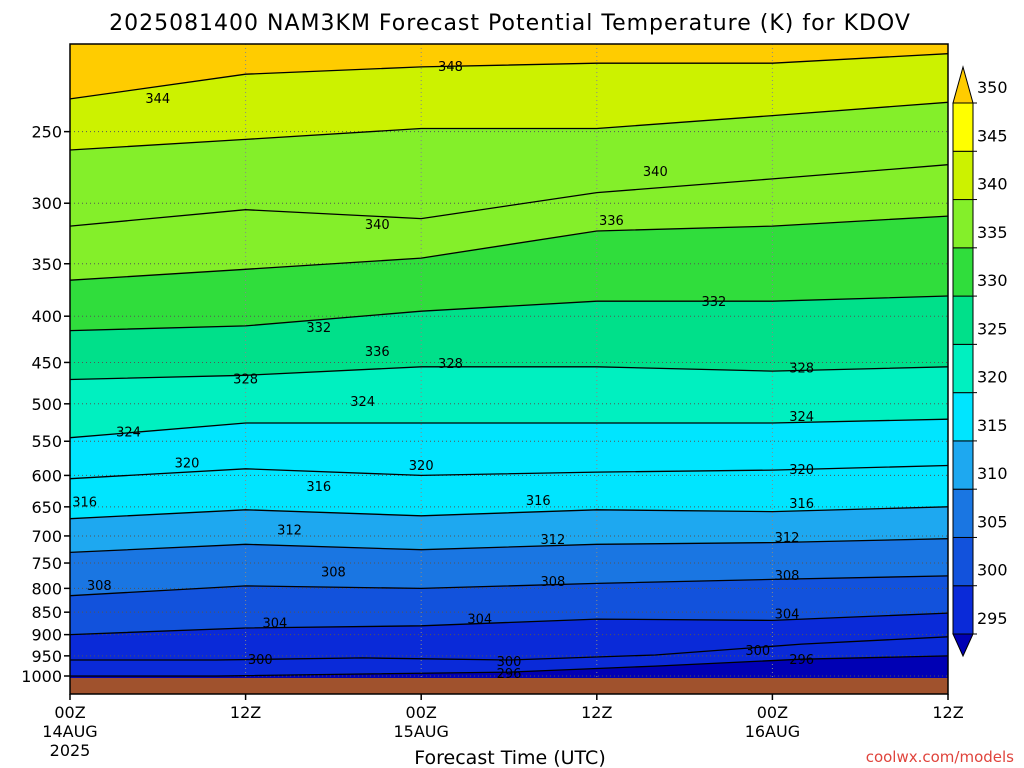 This screenshot has width=1024, height=768. What do you see at coordinates (46, 588) in the screenshot?
I see `y-tick-label: 800` at bounding box center [46, 588].